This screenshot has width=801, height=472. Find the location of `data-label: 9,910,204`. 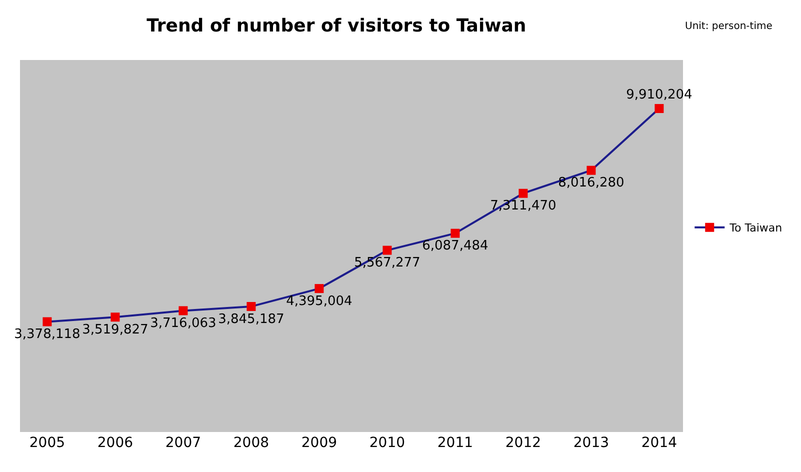

data-label: 9,910,204 is located at coordinates (659, 95).